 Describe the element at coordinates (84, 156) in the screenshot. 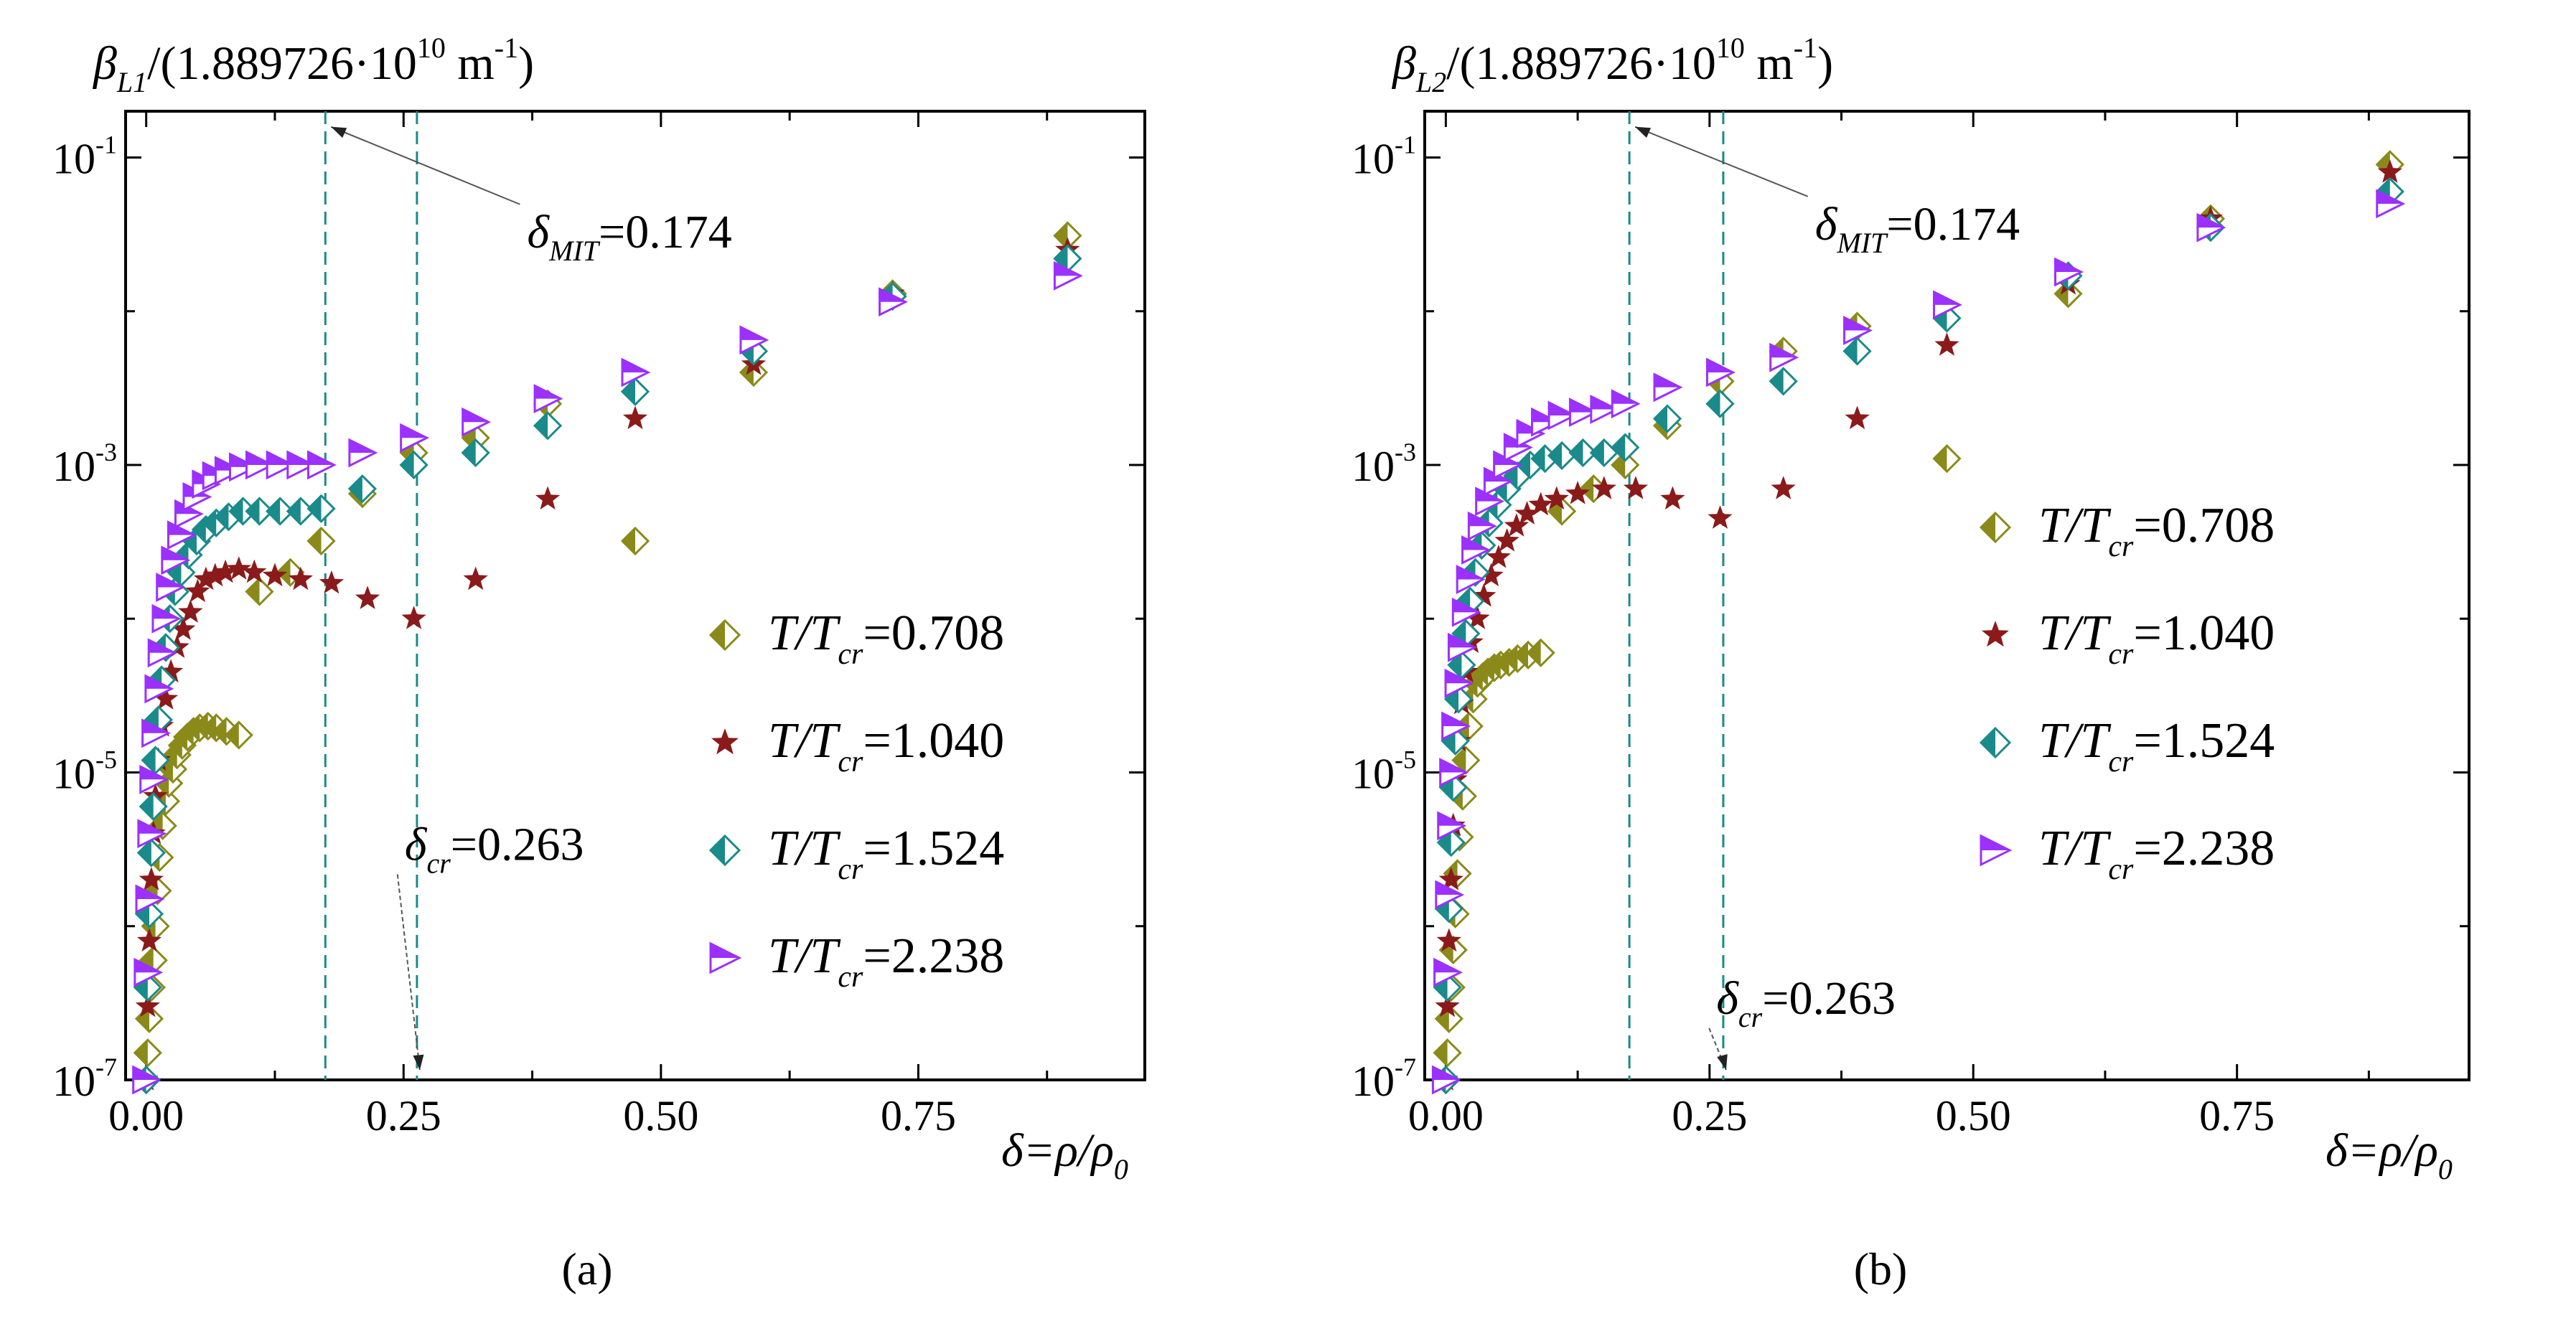

I see `y-tick-label: 10⁻¹` at that location.